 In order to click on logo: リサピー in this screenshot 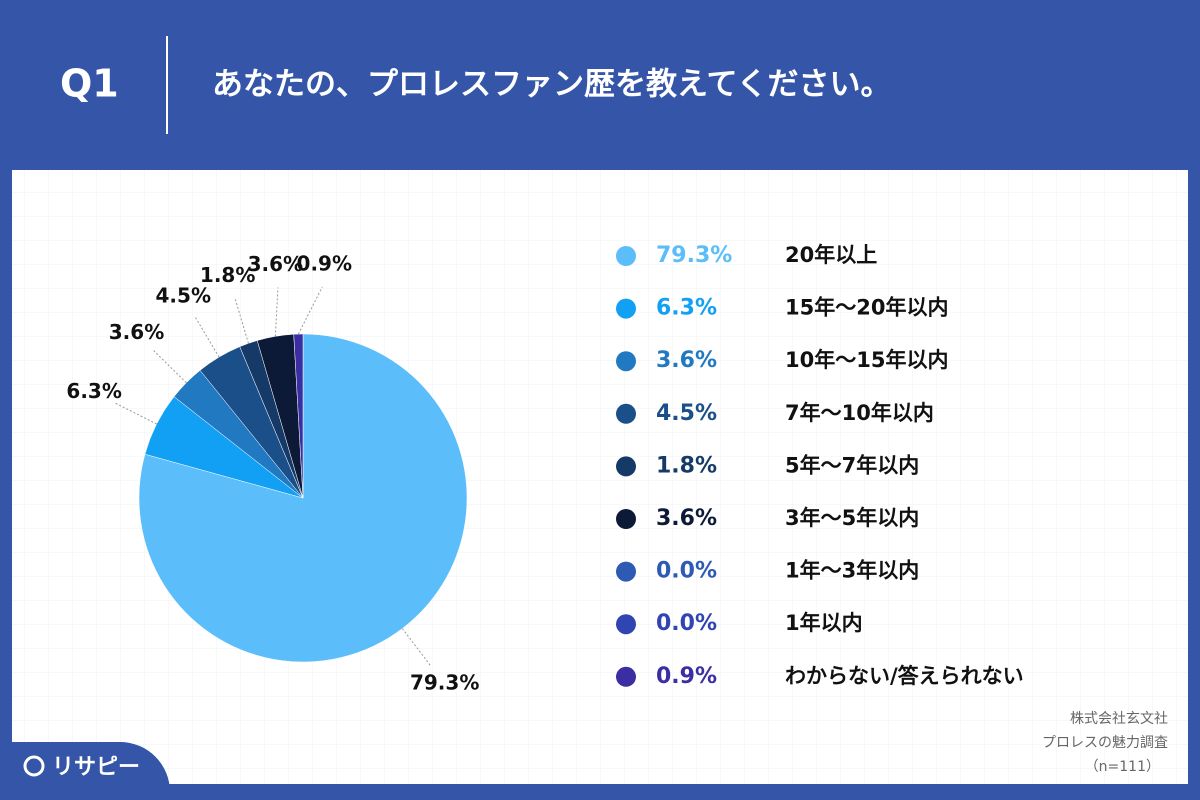, I will do `click(96, 767)`.